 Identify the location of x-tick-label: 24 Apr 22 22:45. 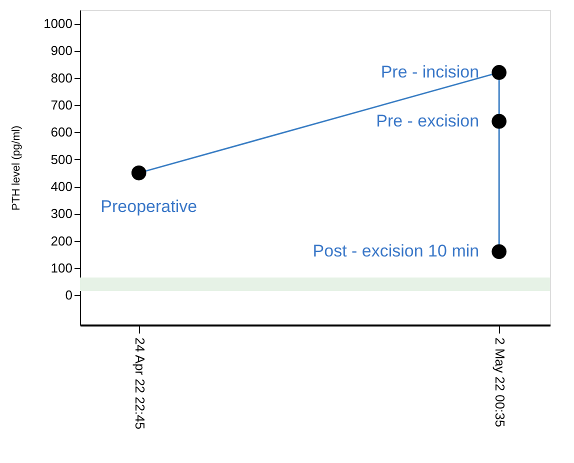
(140, 384).